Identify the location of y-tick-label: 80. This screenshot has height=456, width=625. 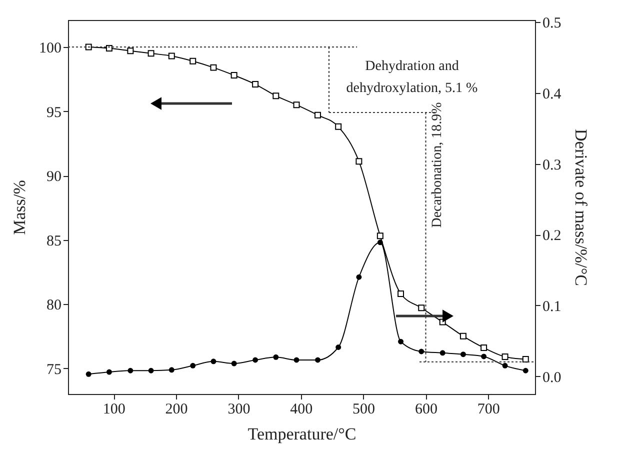
(54, 306).